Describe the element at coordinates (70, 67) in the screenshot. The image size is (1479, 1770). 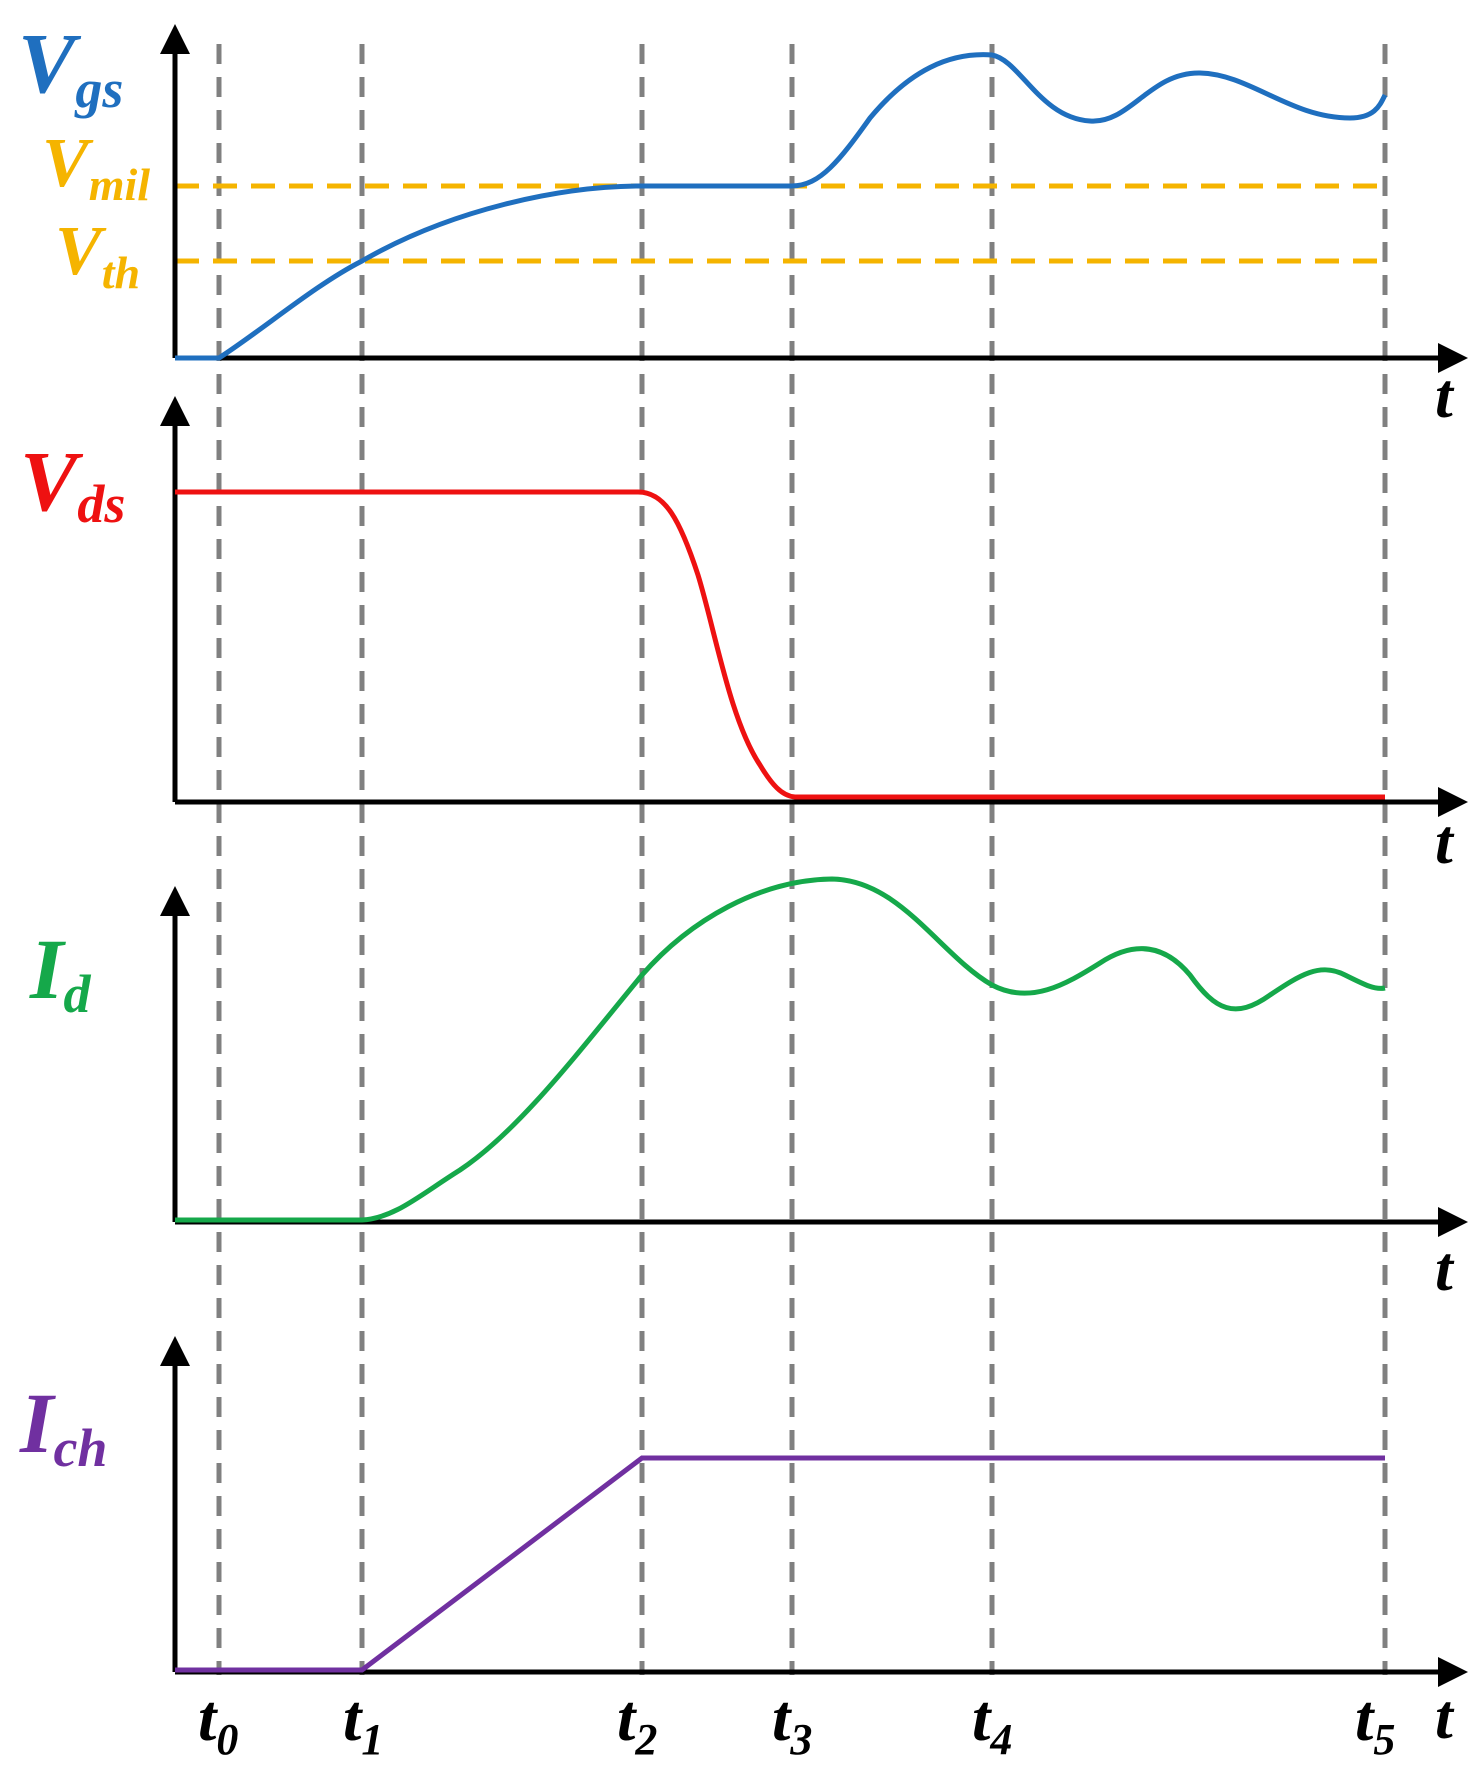
I see `label-vgs: Vgs` at that location.